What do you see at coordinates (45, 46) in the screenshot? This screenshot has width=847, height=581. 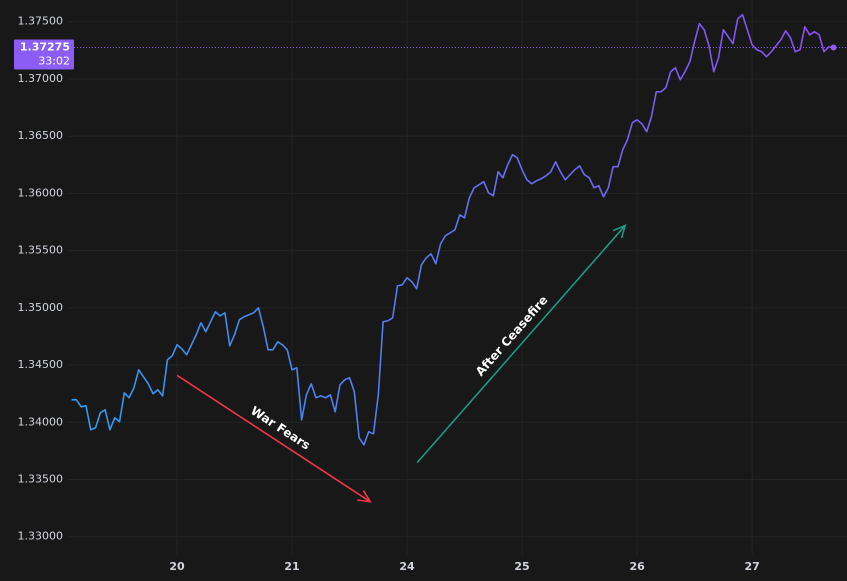 I see `price-badge-value: 1.37275` at bounding box center [45, 46].